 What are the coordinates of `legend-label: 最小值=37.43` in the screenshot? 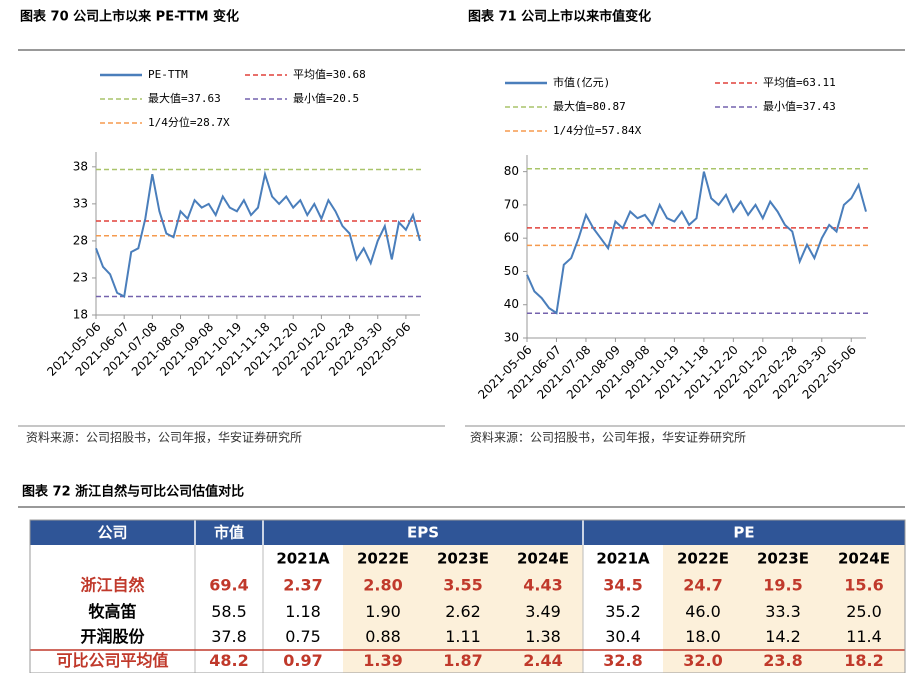 It's located at (799, 106).